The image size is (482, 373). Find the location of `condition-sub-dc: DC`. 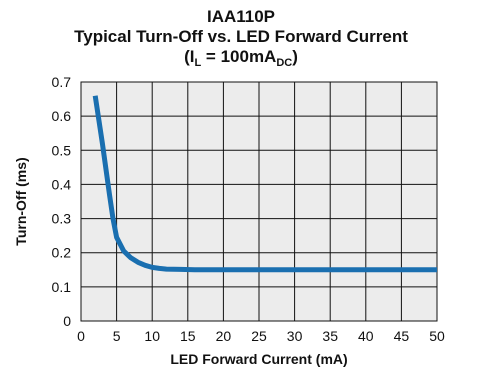

condition-sub-dc: DC is located at coordinates (284, 63).